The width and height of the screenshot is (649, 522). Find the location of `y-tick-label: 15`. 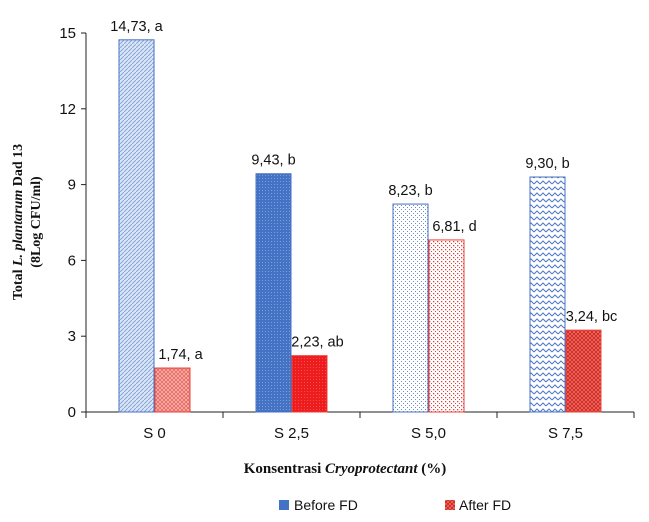

y-tick-label: 15 is located at coordinates (67, 33).